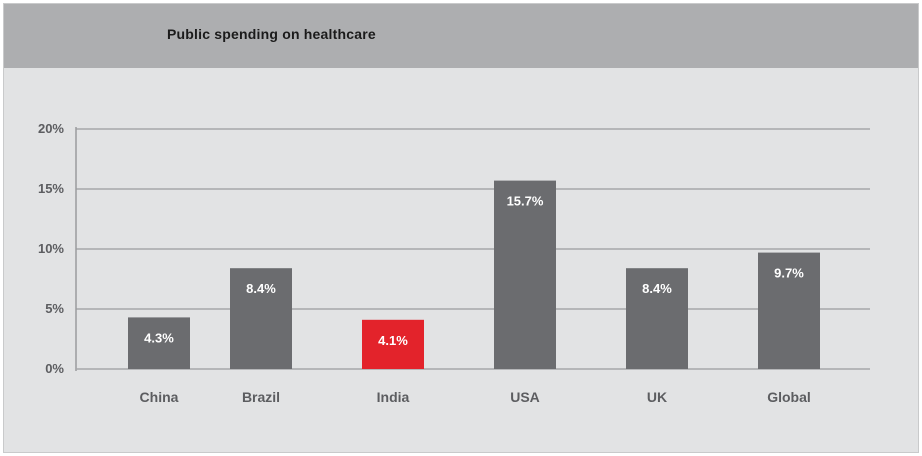  Describe the element at coordinates (657, 397) in the screenshot. I see `x-category-label: UK` at that location.